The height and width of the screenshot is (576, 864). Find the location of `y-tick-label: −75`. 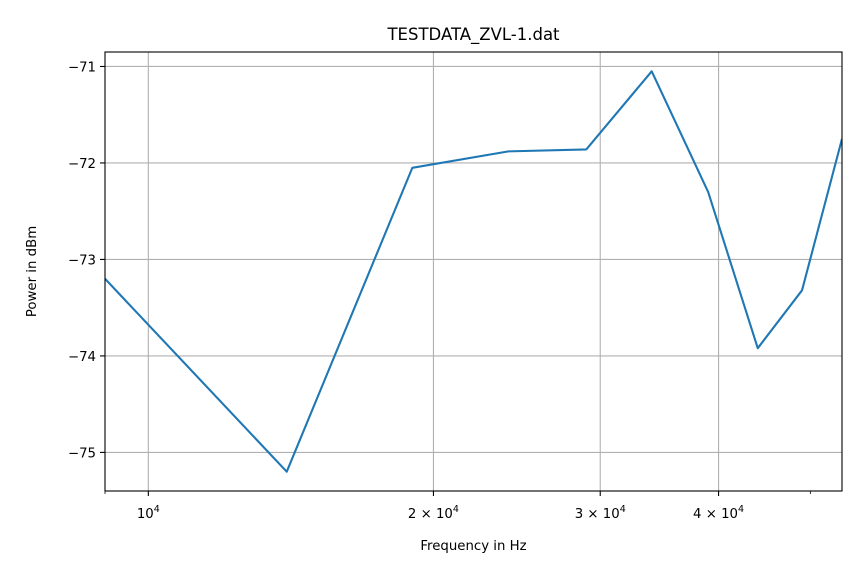

y-tick-label: −75 is located at coordinates (82, 453).